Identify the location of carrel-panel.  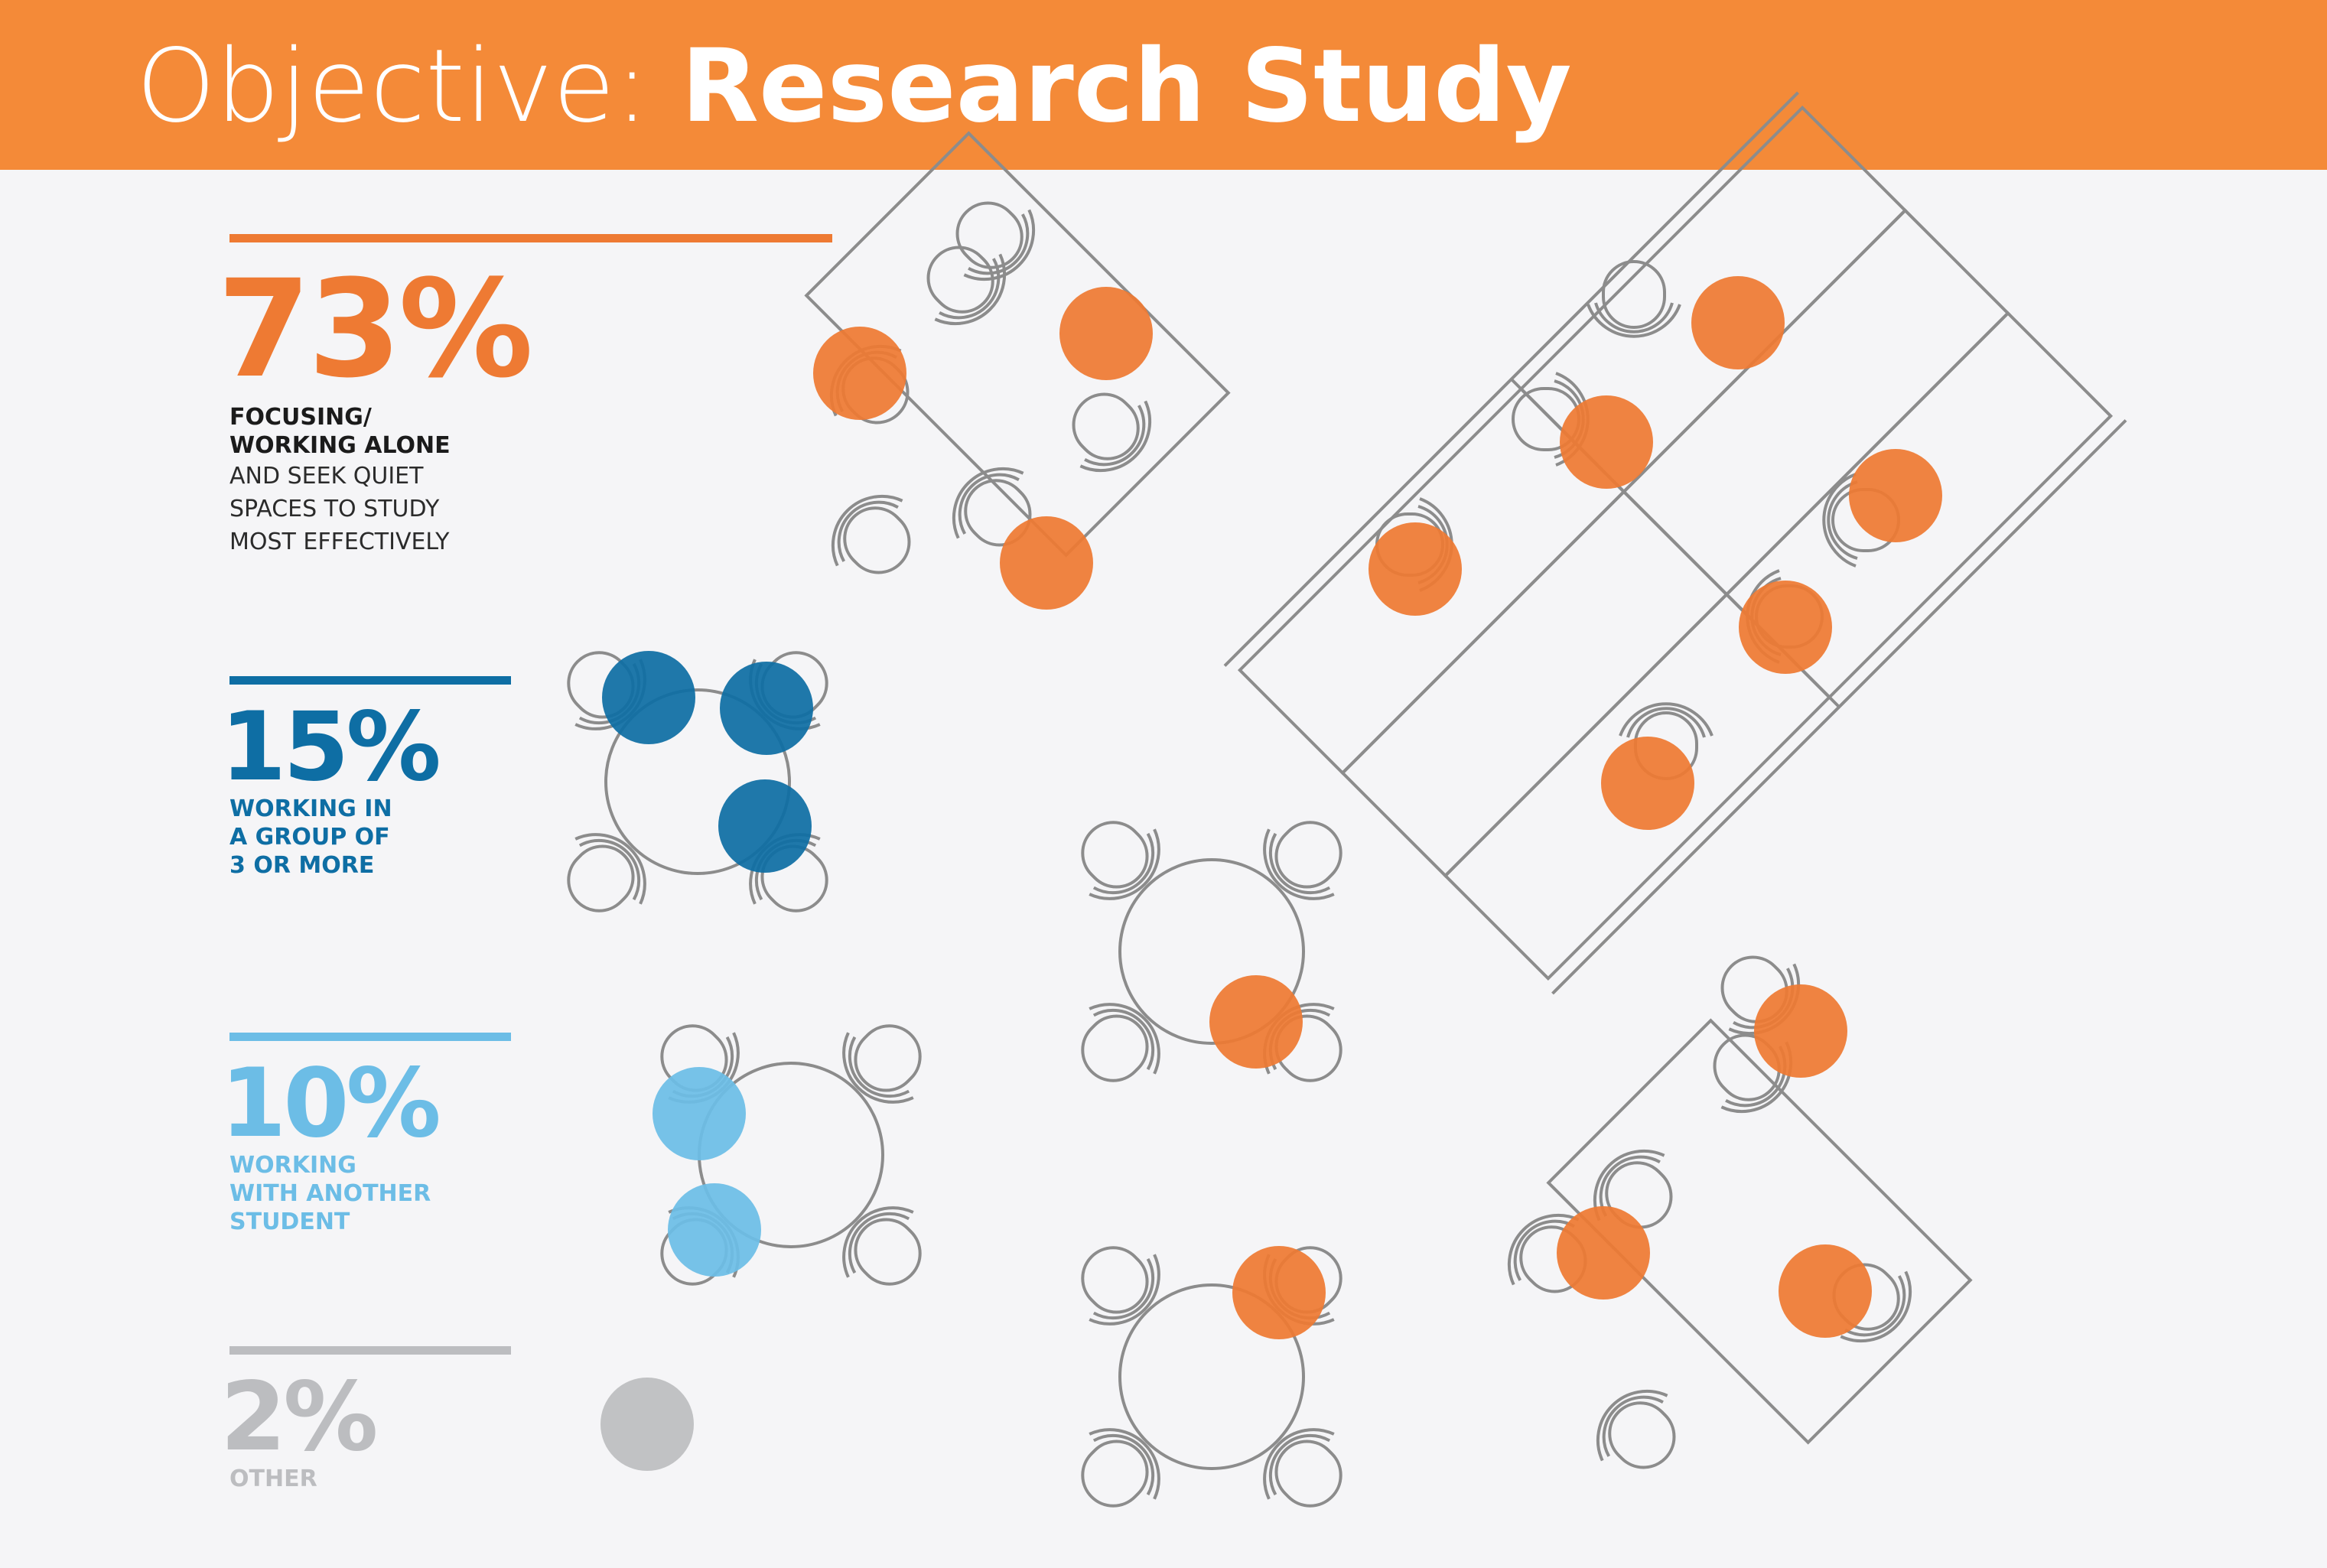
(1839, 707).